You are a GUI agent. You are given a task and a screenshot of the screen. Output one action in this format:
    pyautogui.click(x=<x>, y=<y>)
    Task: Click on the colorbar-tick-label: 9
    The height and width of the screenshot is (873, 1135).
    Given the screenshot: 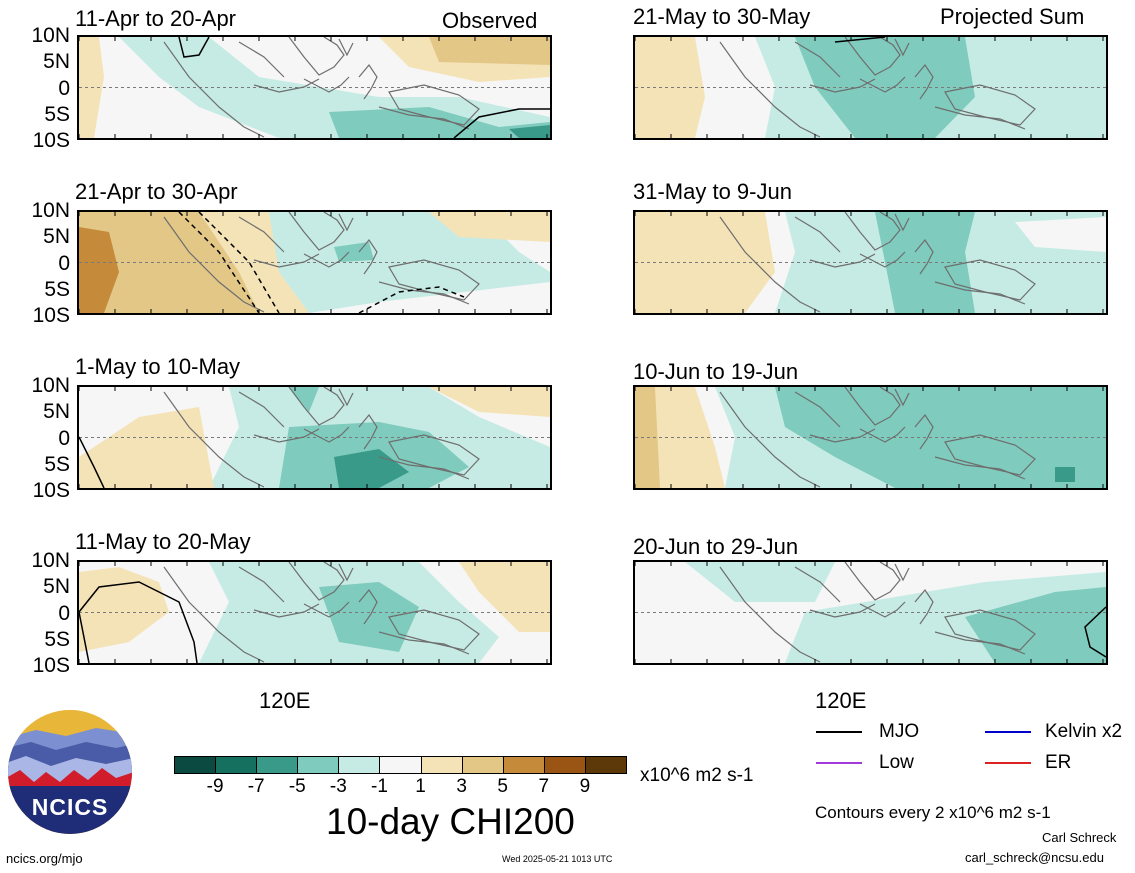 What is the action you would take?
    pyautogui.click(x=585, y=786)
    